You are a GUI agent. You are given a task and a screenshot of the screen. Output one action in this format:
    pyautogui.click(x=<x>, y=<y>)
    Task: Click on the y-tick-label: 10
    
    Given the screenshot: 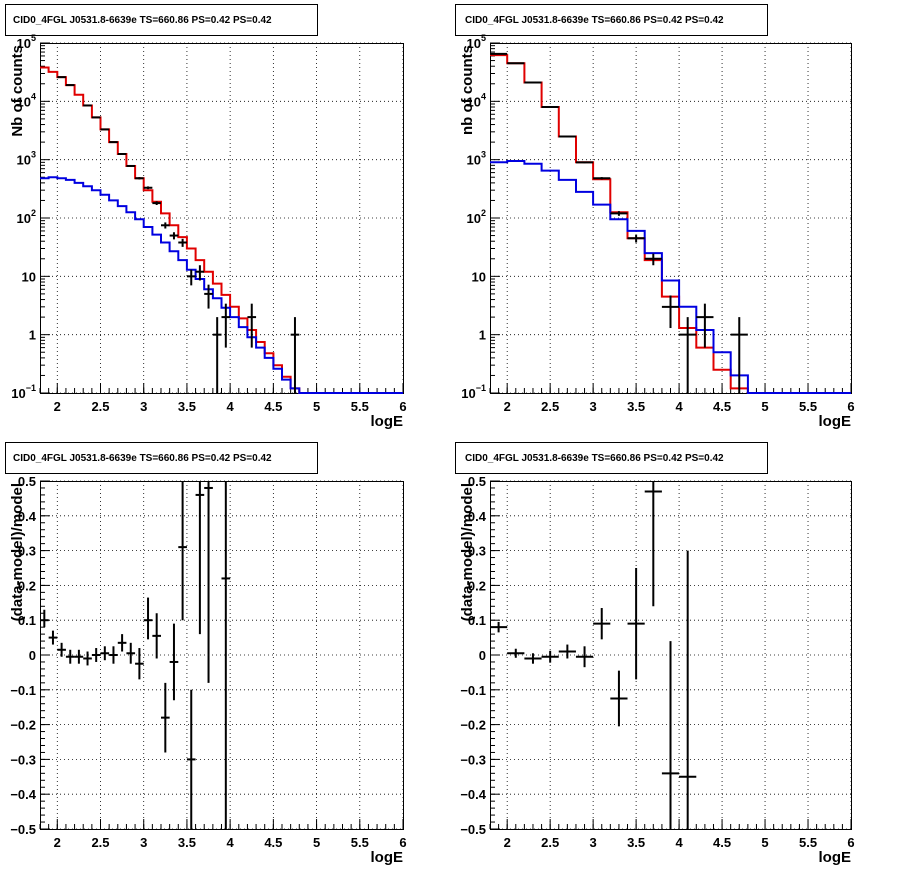 What is the action you would take?
    pyautogui.click(x=29, y=276)
    